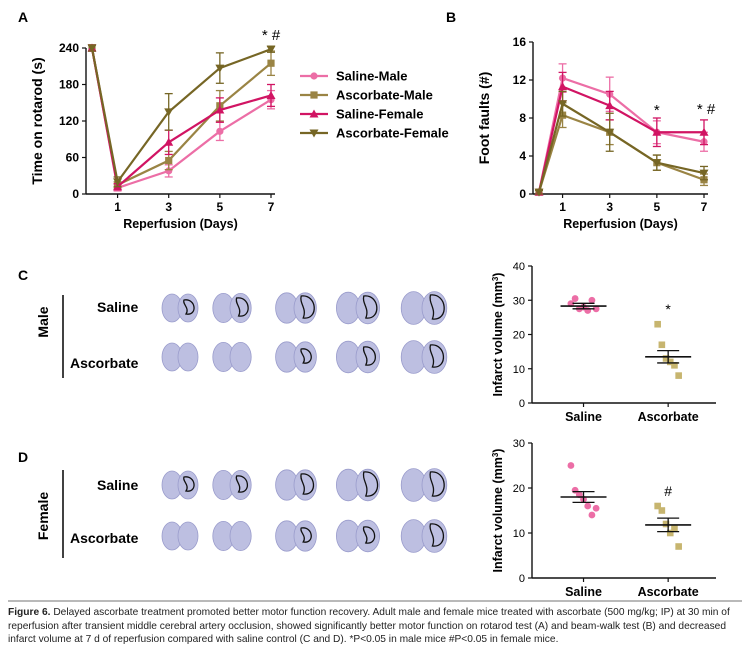 The height and width of the screenshot is (660, 750). What do you see at coordinates (117, 485) in the screenshot?
I see `row-label-saline-d: Saline` at bounding box center [117, 485].